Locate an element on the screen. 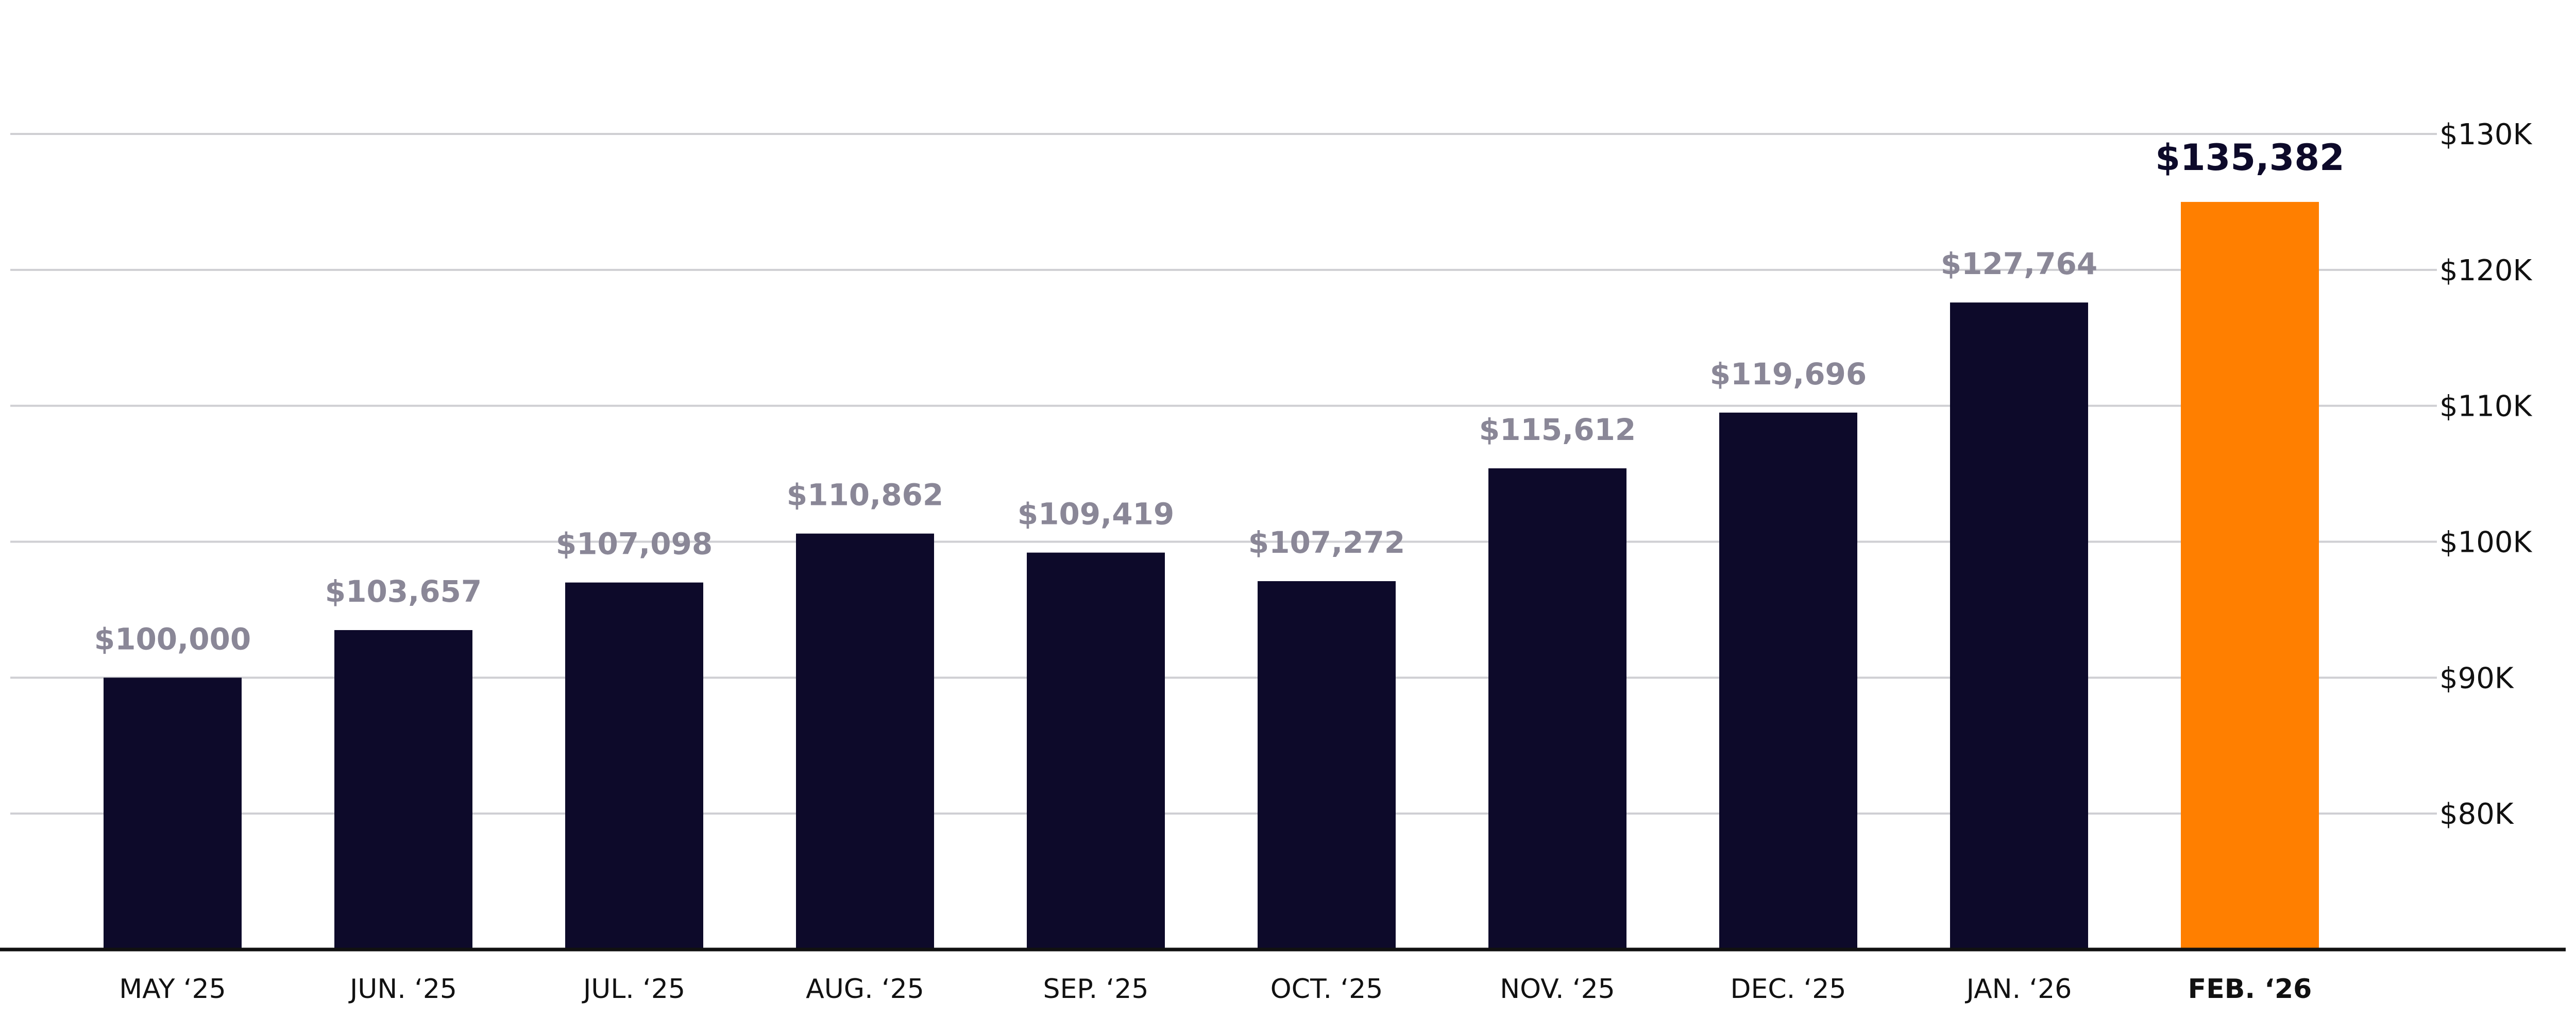 This screenshot has height=1034, width=2576. data-label: $107,272 is located at coordinates (1326, 542).